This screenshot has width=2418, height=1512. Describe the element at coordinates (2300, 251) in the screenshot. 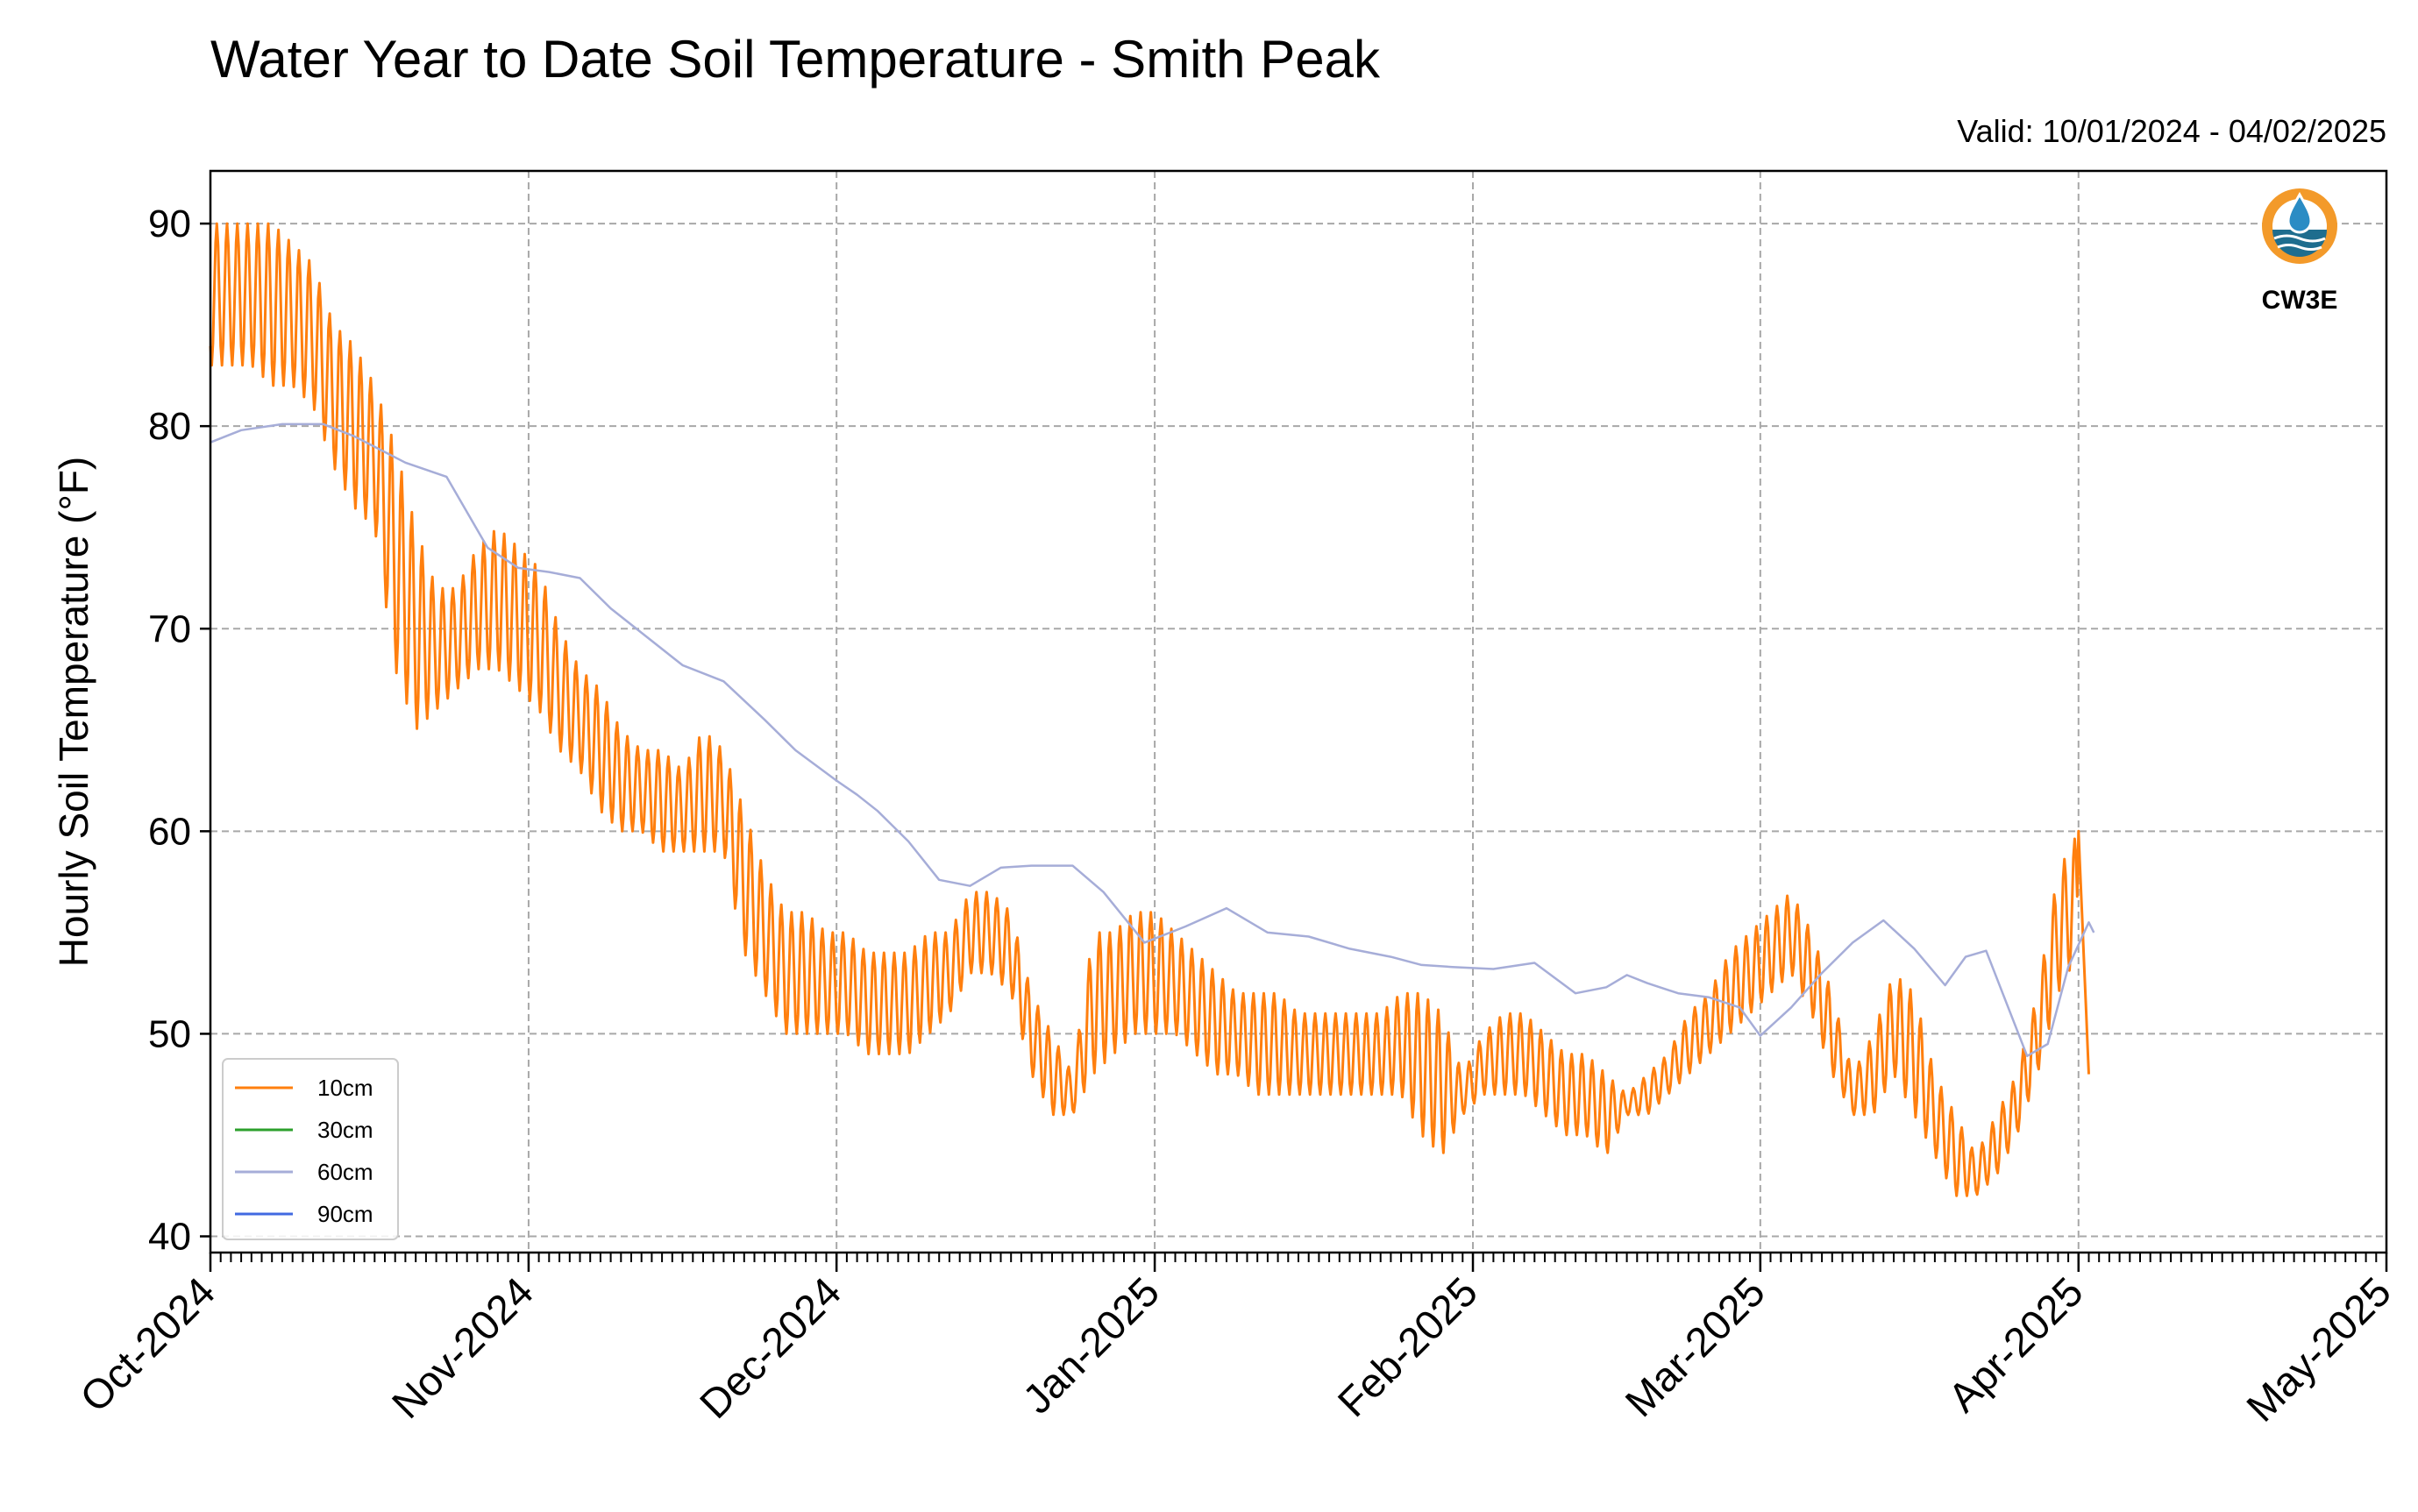

I see `cw3e-logo: CW3E` at that location.